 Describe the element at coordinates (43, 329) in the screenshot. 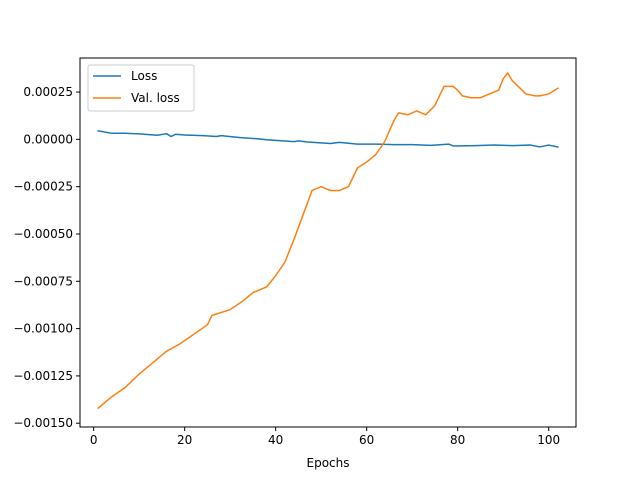

I see `y-tick-label: −0.00100` at that location.